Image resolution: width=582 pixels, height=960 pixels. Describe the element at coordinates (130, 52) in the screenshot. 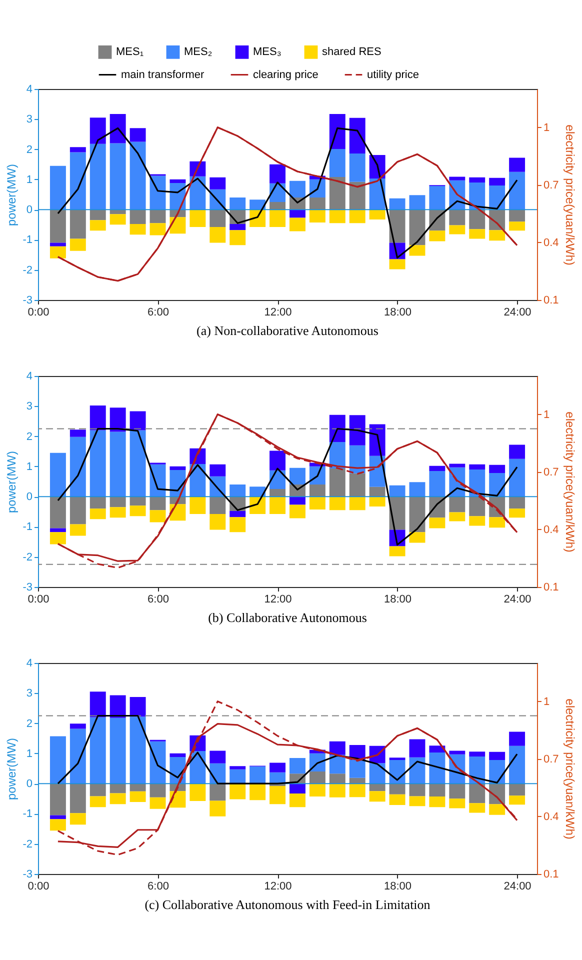

I see `legend-label: MES₁` at that location.